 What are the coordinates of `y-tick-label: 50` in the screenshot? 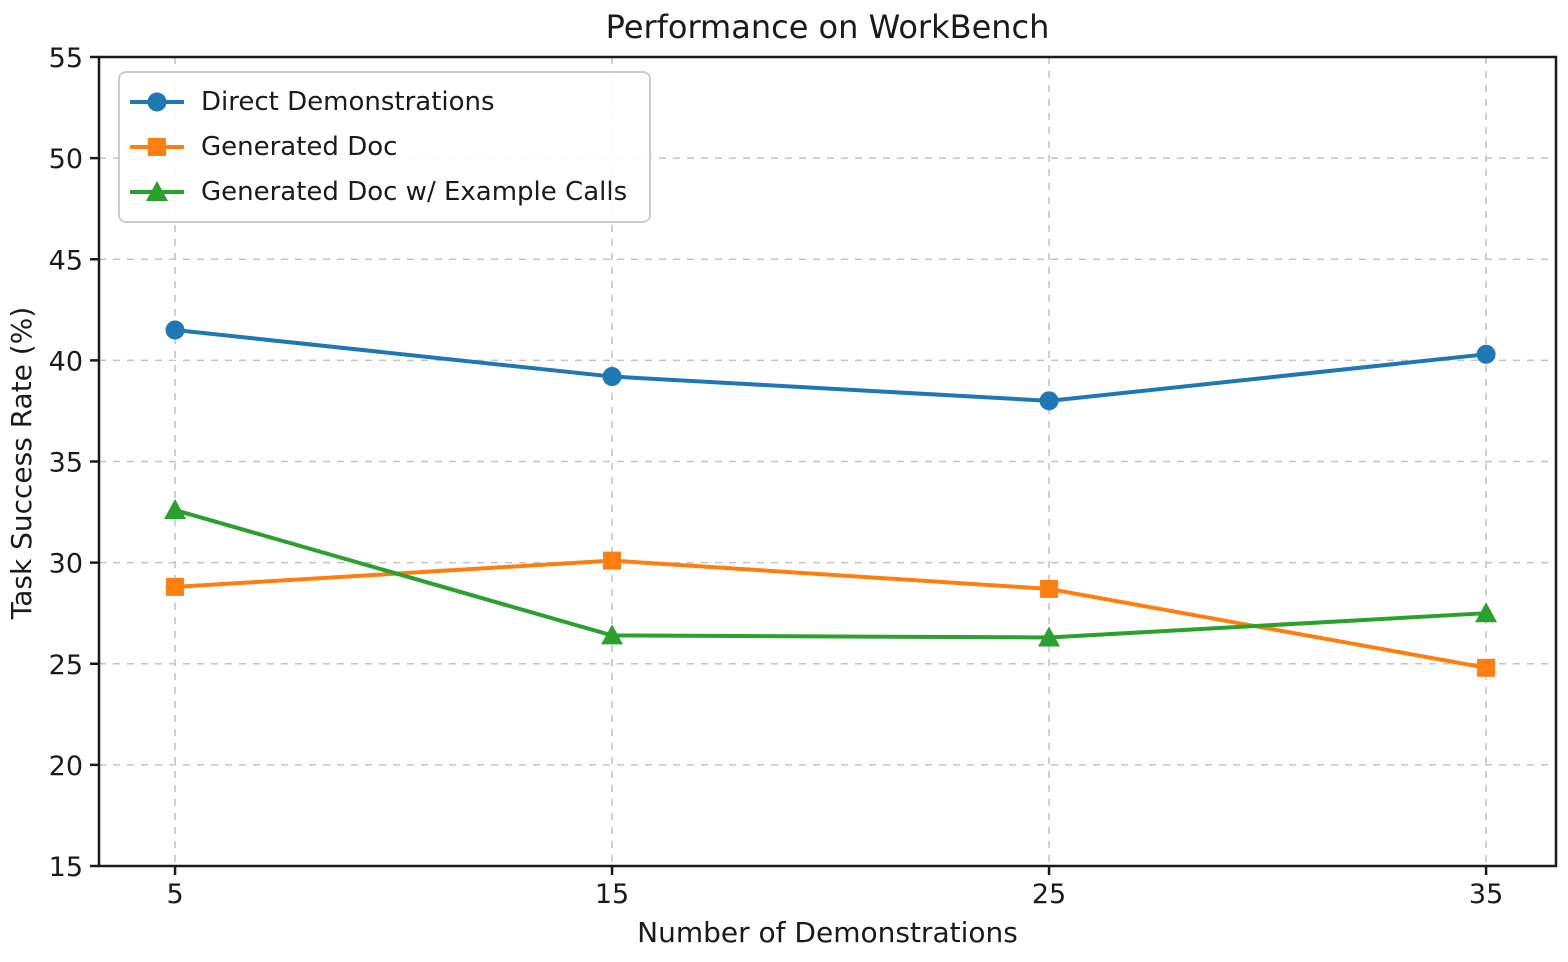 It's located at (66, 159).